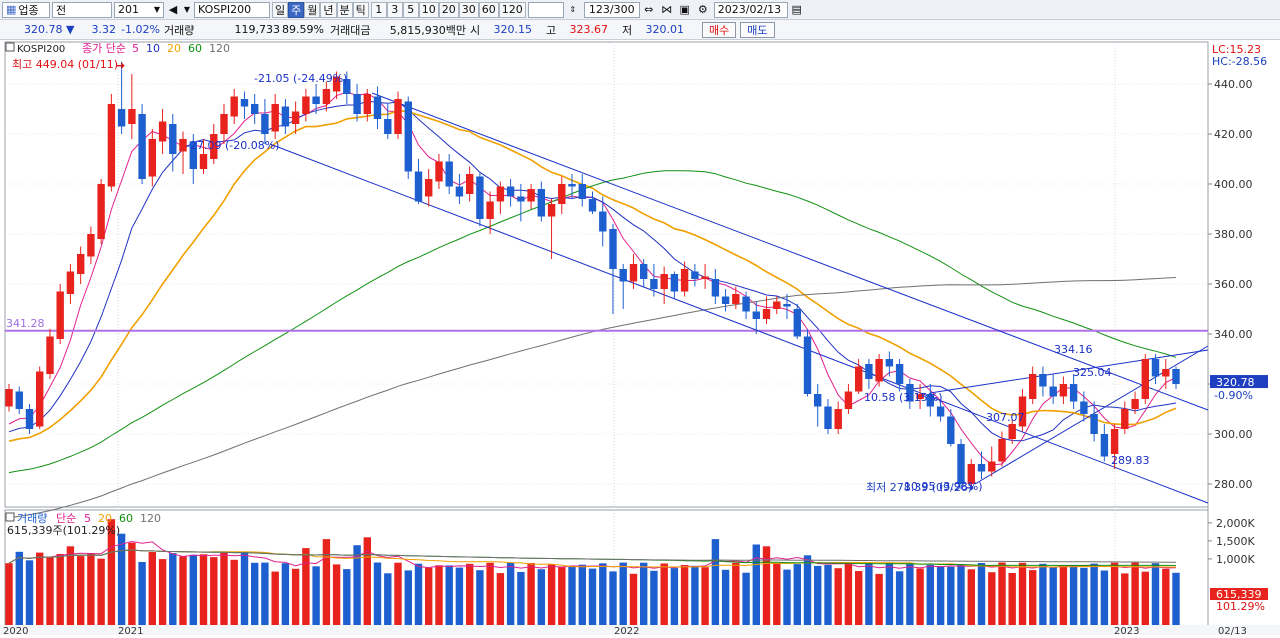 The image size is (1280, 638). I want to click on period-button: 주, so click(296, 9).